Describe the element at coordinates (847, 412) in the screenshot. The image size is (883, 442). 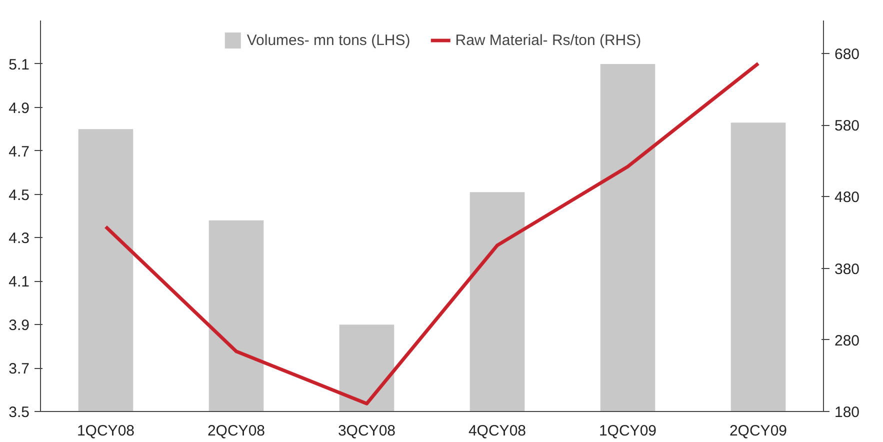
I see `y2-tick-label: 180` at that location.